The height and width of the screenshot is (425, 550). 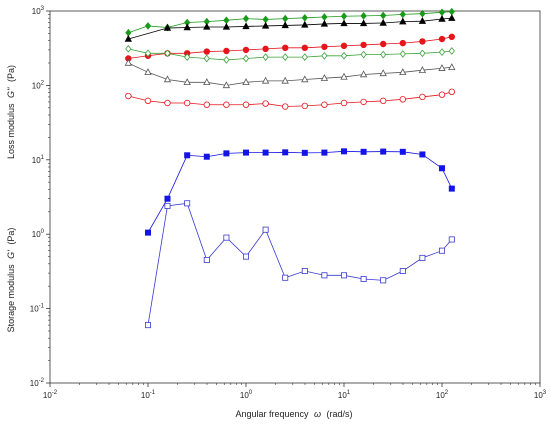 I want to click on y-tick-label: 10⁻², so click(x=37, y=383).